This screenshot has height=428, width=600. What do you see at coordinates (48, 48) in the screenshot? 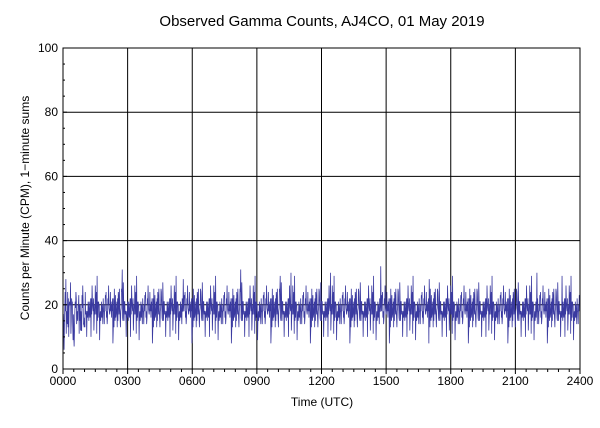
I see `y-tick-label: 100` at bounding box center [48, 48].